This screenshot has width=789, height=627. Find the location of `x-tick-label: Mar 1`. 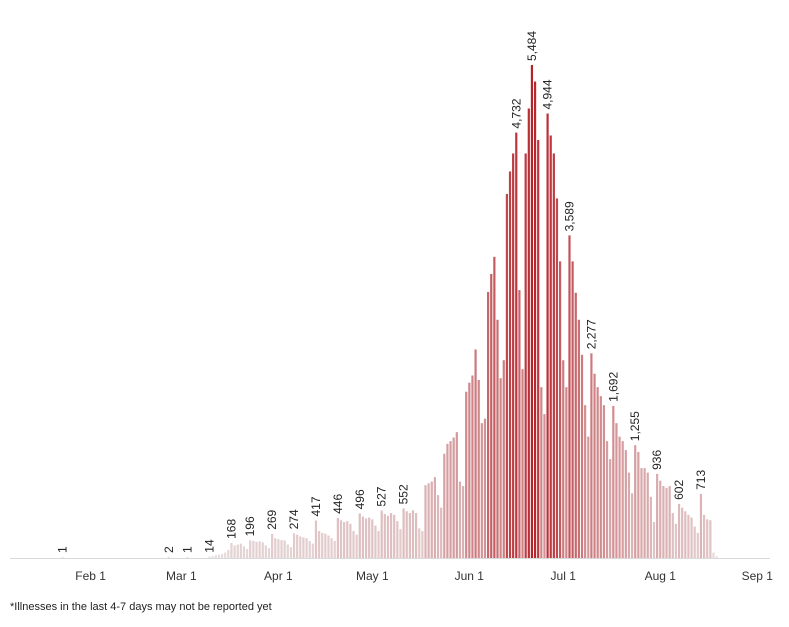

x-tick-label: Mar 1 is located at coordinates (181, 576).